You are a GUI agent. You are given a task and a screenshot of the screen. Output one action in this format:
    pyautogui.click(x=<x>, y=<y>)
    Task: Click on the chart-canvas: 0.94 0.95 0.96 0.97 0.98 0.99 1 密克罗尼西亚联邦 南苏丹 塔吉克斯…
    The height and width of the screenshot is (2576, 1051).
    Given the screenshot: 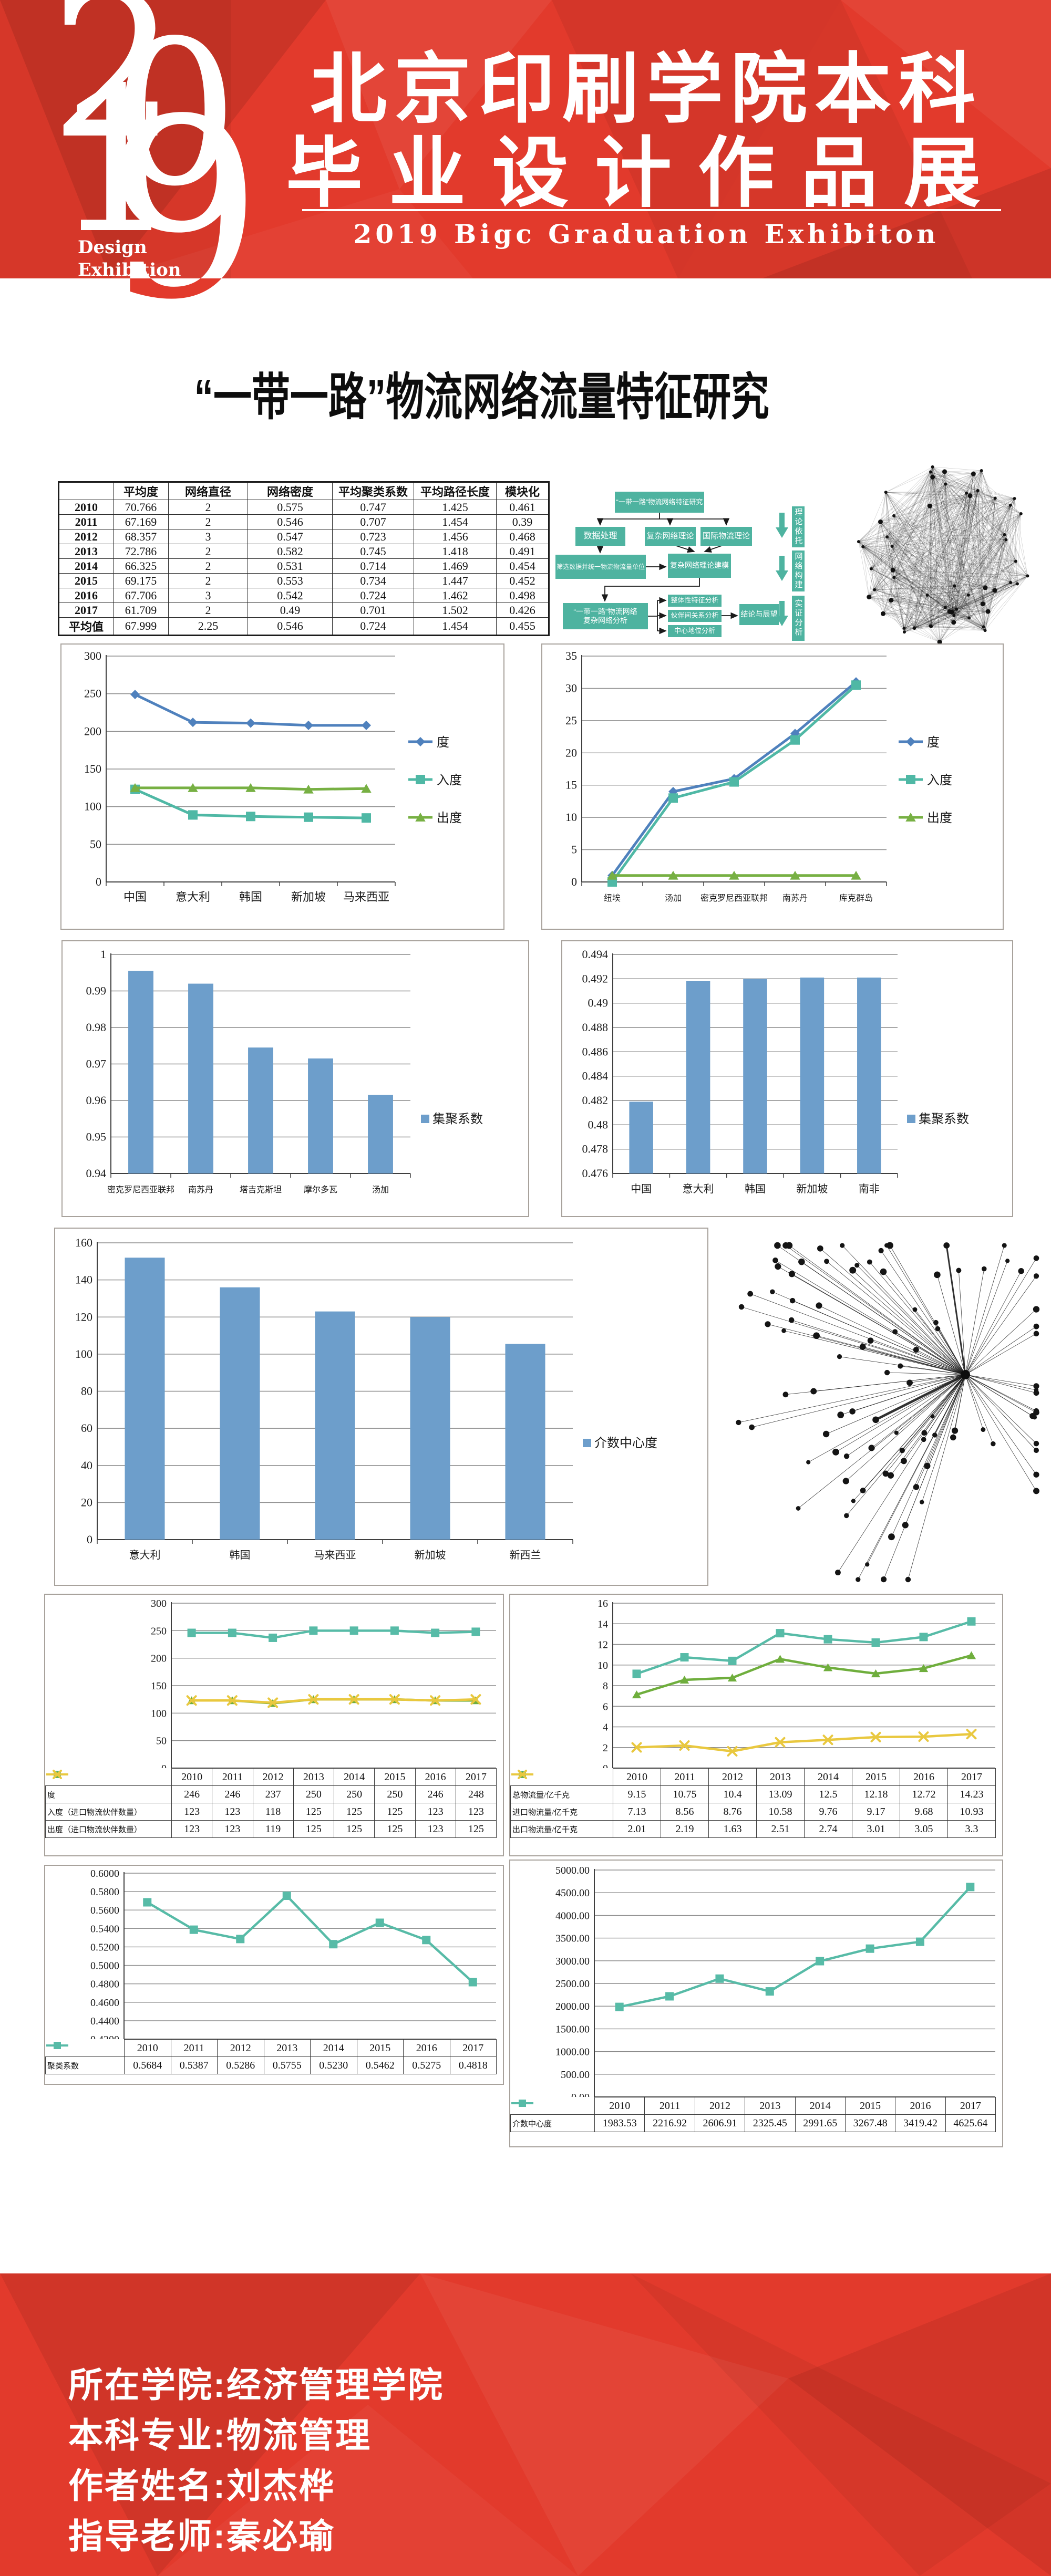 What is the action you would take?
    pyautogui.click(x=284, y=1071)
    